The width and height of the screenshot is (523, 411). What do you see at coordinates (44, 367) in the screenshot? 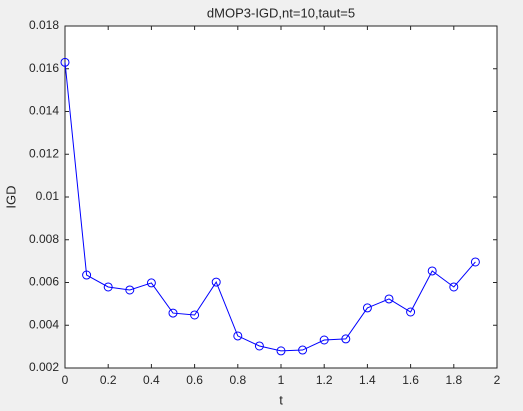
I see `y-tick-label: 0.002` at bounding box center [44, 367].